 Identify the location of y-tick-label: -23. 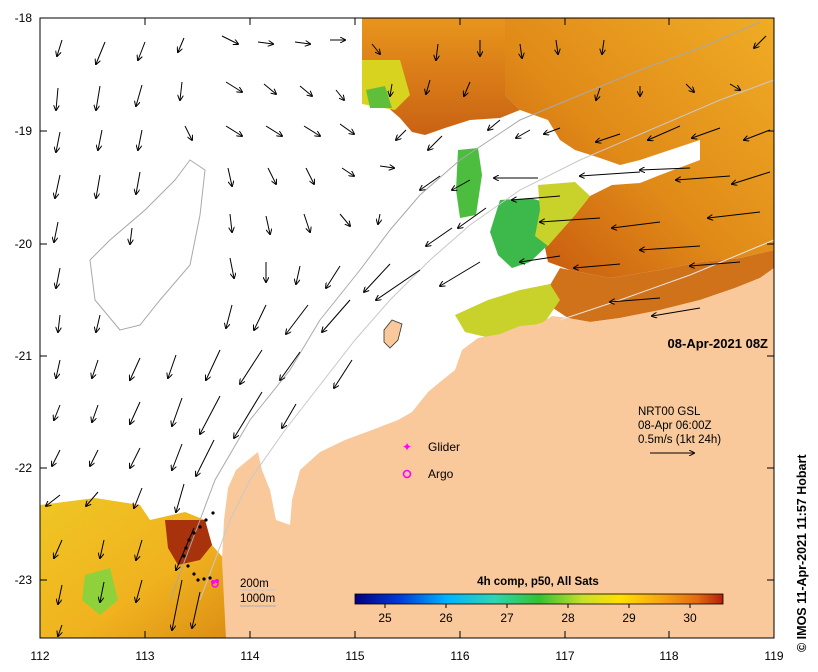
(24, 580).